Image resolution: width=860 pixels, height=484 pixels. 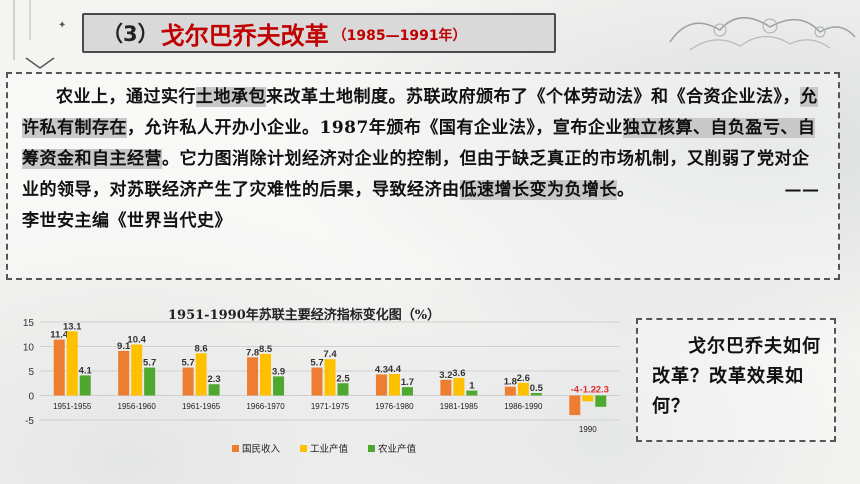 What do you see at coordinates (72, 326) in the screenshot?
I see `data-label: 13.1` at bounding box center [72, 326].